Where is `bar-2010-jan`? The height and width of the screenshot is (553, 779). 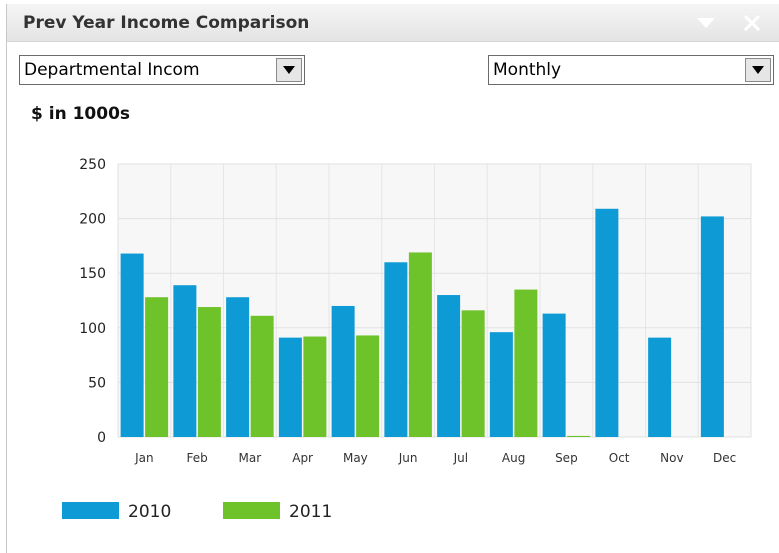 bar-2010-jan is located at coordinates (132, 345).